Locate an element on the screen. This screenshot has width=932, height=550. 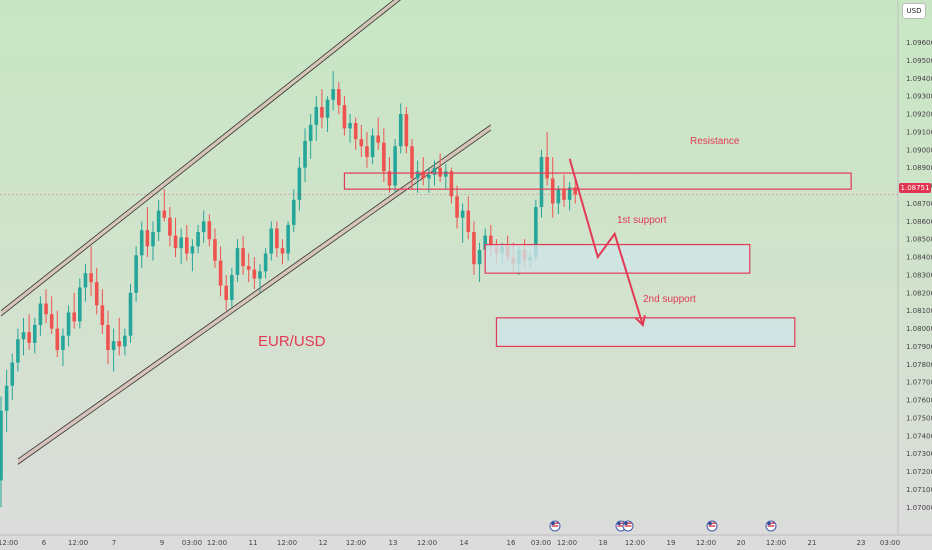
second-support-zone is located at coordinates (645, 332).